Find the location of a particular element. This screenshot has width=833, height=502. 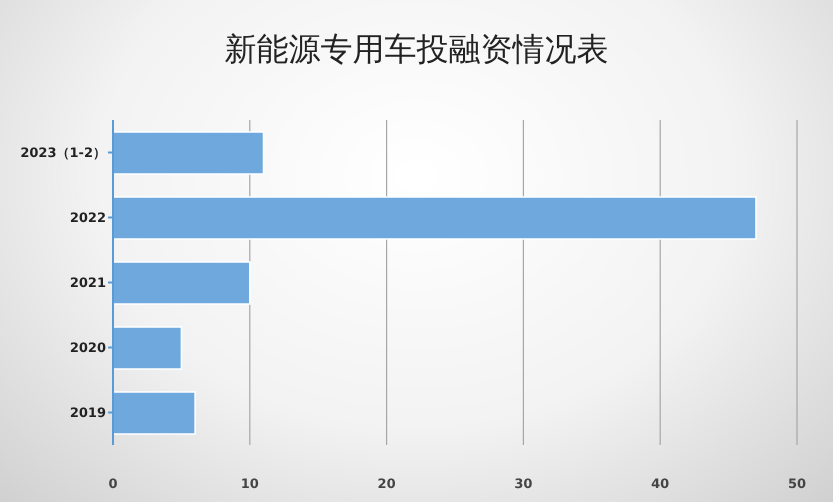

y-tick-label: 2020 is located at coordinates (88, 348).